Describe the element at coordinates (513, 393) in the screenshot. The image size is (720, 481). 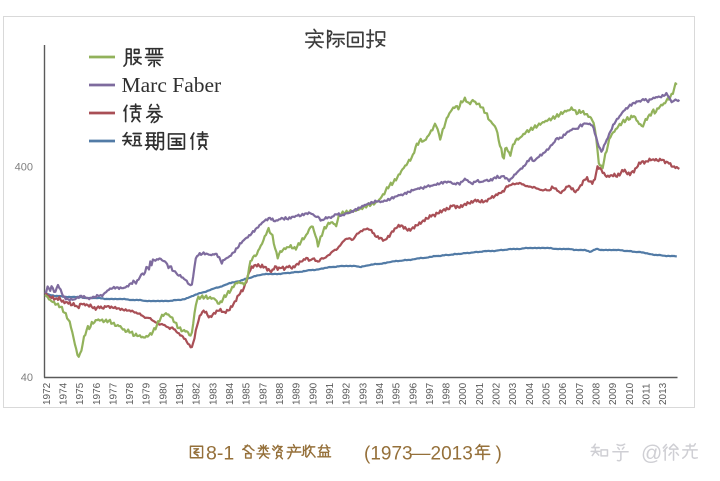
I see `svg-text: 2003` at that location.